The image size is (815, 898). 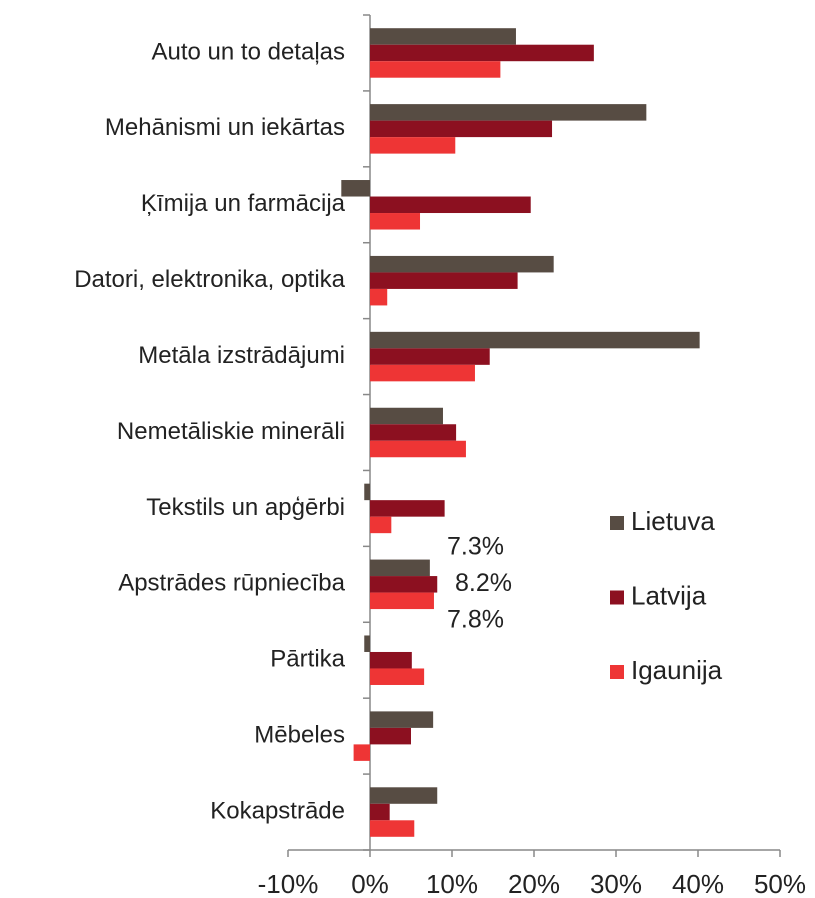 What do you see at coordinates (243, 203) in the screenshot?
I see `category-label: Ķīmija un farmācija` at bounding box center [243, 203].